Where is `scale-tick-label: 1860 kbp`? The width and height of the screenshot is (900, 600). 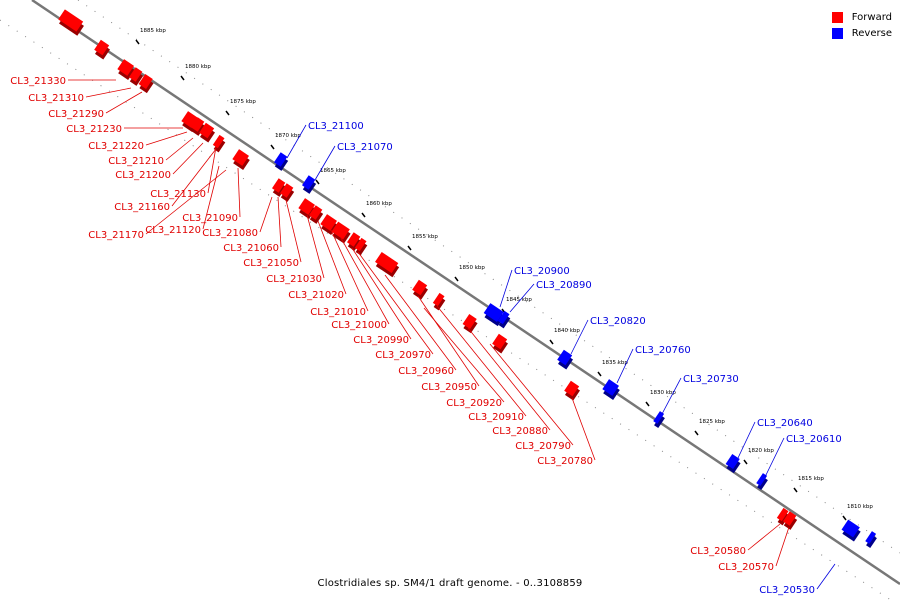
scale-tick-label: 1860 kbp is located at coordinates (379, 204).